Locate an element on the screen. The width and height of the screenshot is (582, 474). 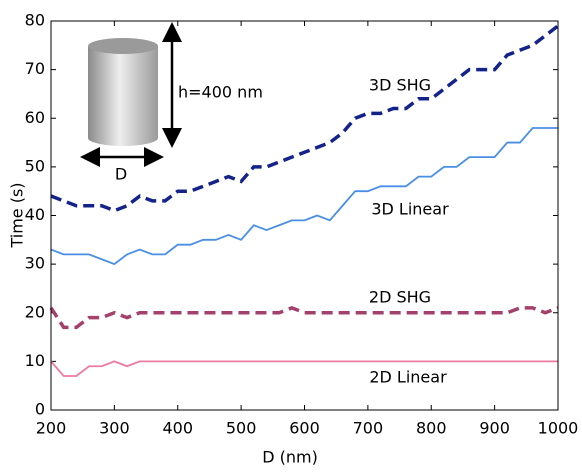
x-tick-label: 700 is located at coordinates (368, 428).